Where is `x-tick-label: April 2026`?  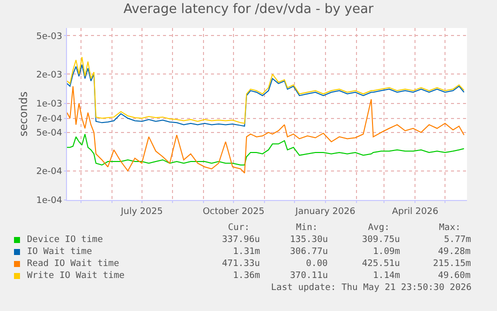 x-tick-label: April 2026 is located at coordinates (415, 211).